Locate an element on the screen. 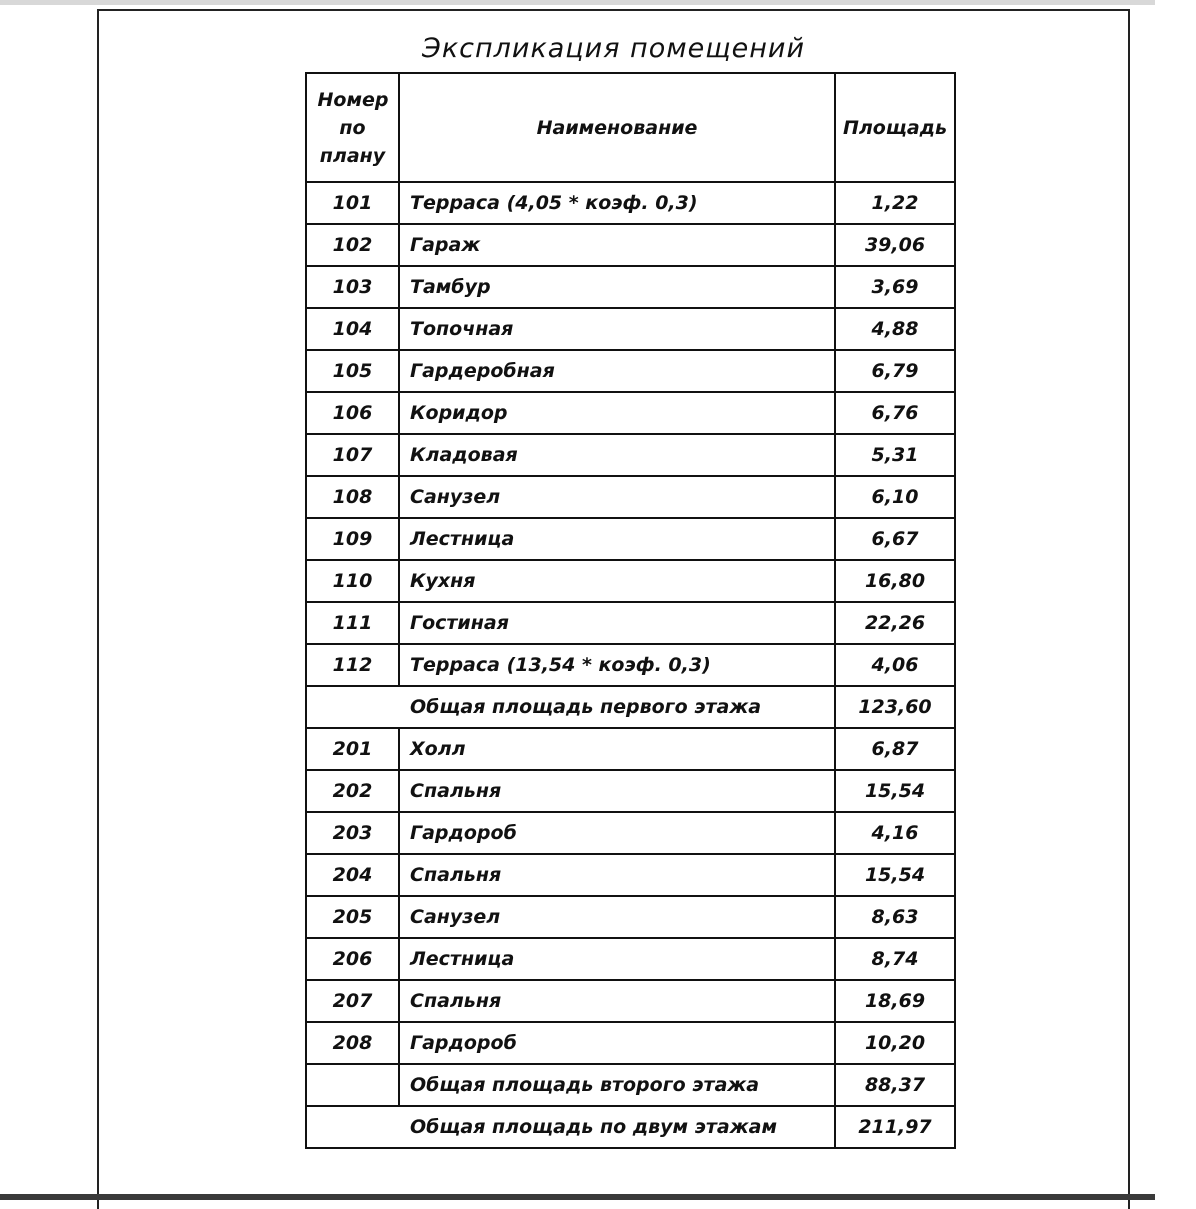 Image resolution: width=1196 pixels, height=1209 pixels. table-row: 106 Коридор 6,76 is located at coordinates (630, 413).